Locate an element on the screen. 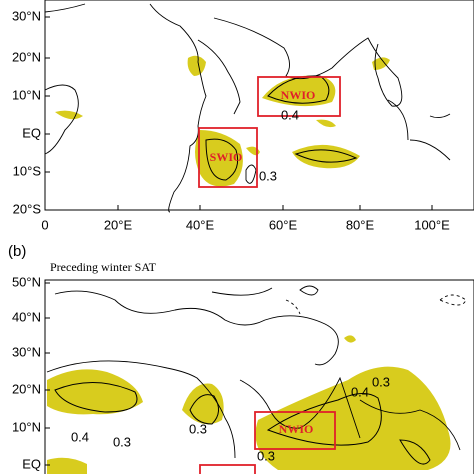  y-tick-label: 50°N is located at coordinates (26, 281).